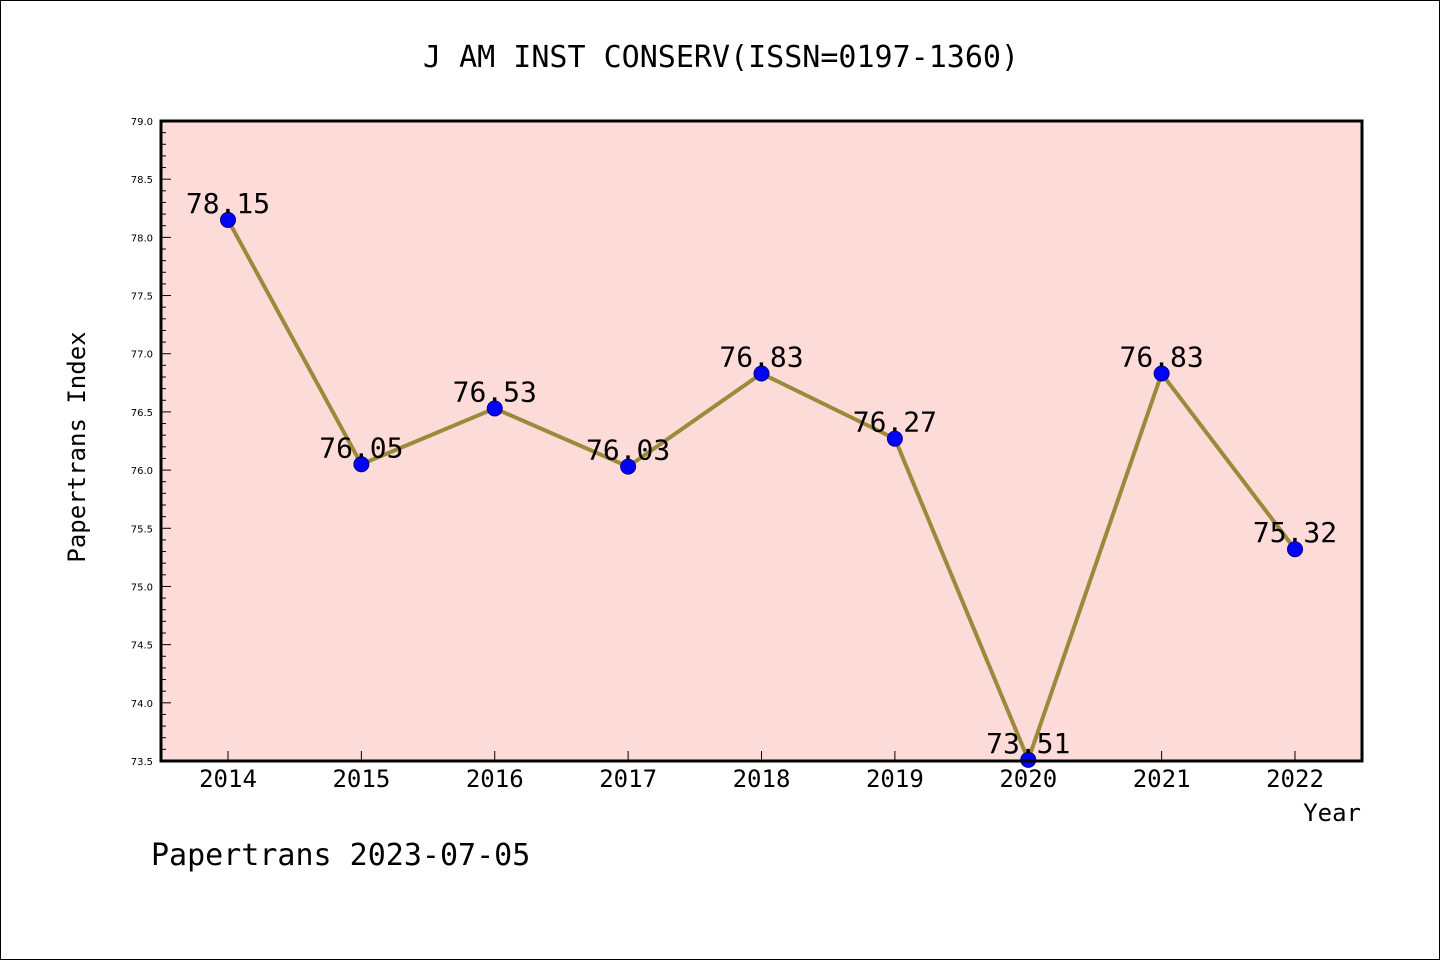 This screenshot has height=961, width=1440. Describe the element at coordinates (142, 413) in the screenshot. I see `y-tick-label: 76.5` at that location.